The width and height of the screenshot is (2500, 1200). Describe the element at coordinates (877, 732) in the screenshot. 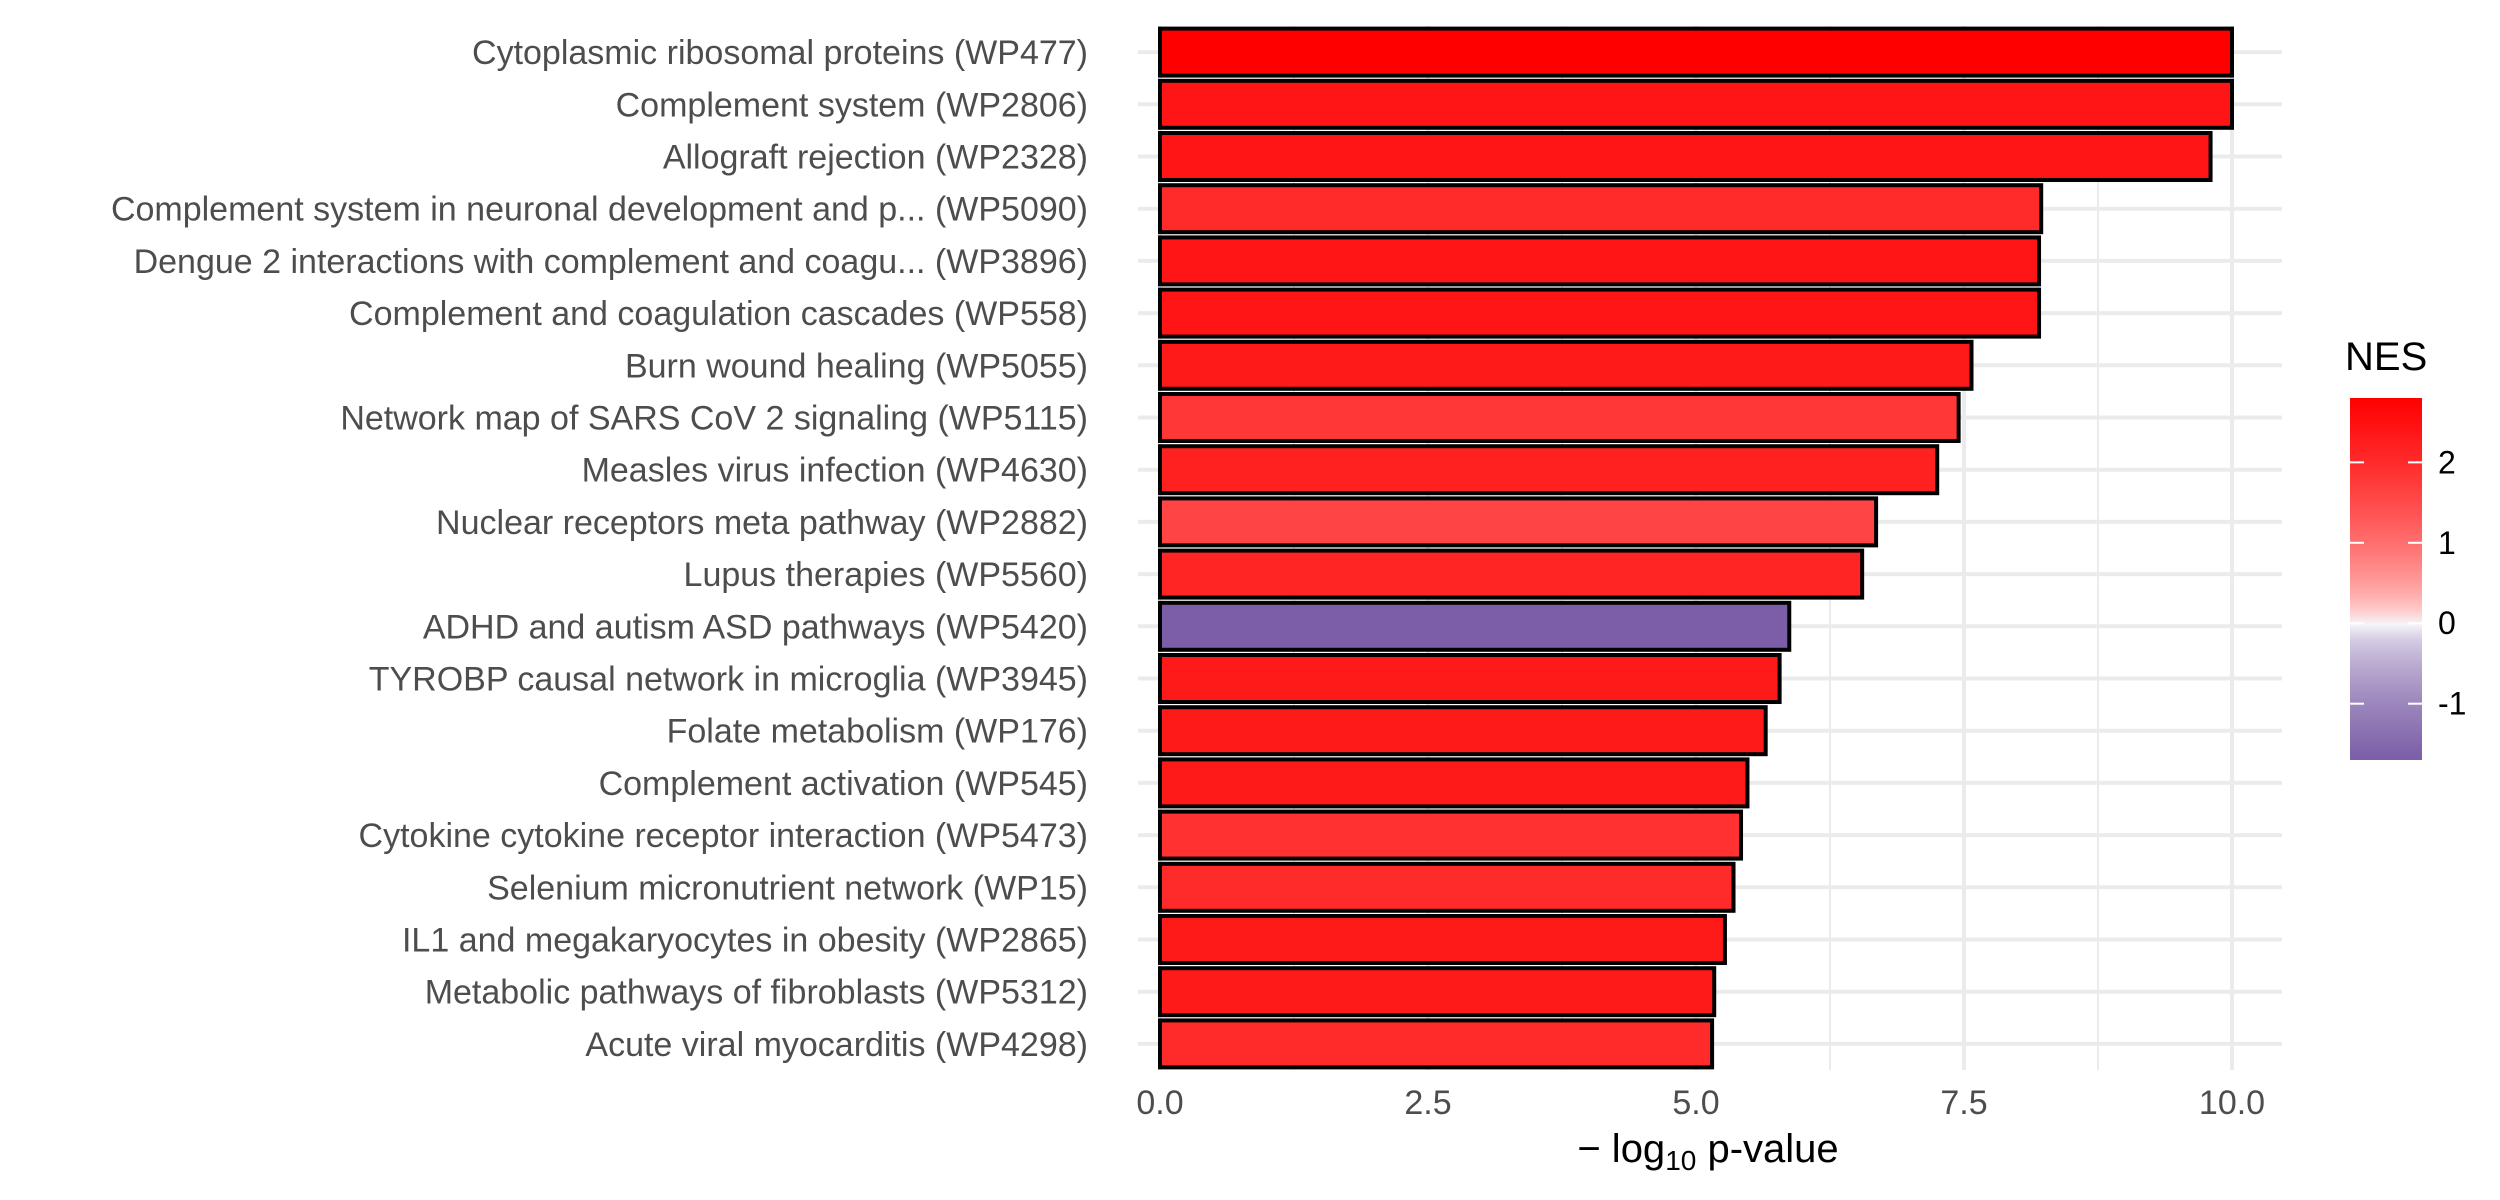

I see `category-label-13: Folate metabolism (WP176)` at that location.